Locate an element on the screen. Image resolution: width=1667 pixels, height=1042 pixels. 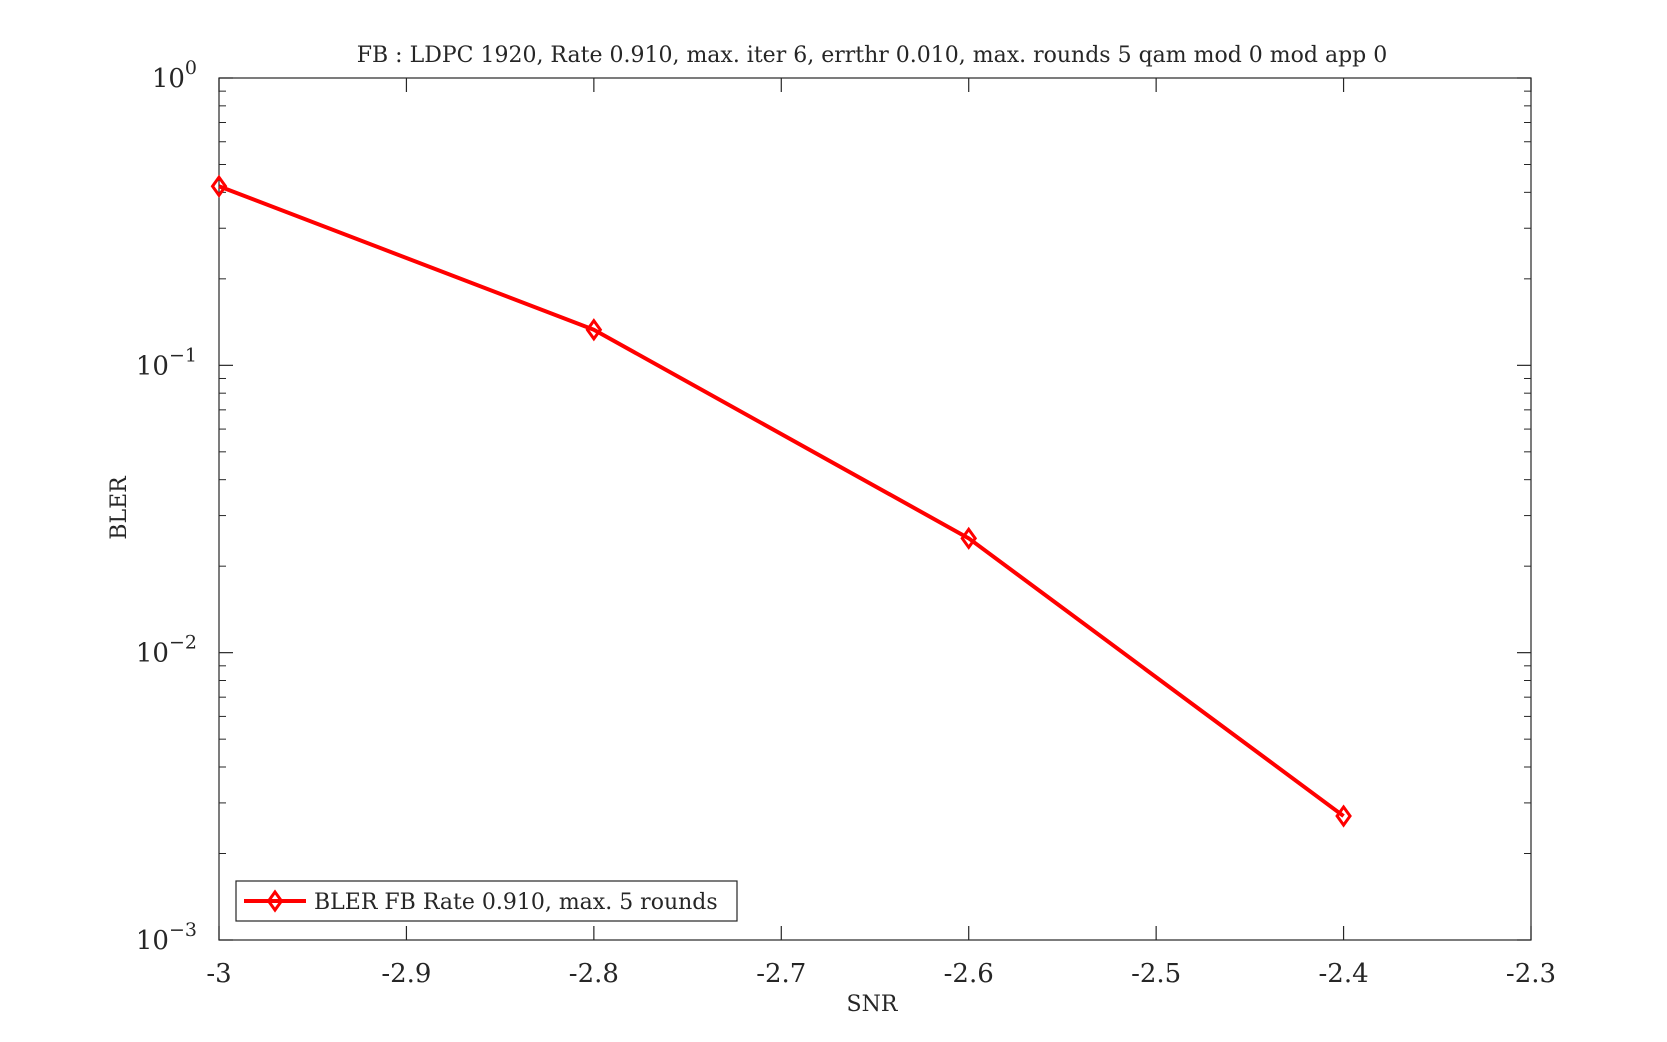
legend: BLER FB Rate 0.910, max. 5 rounds is located at coordinates (486, 901).